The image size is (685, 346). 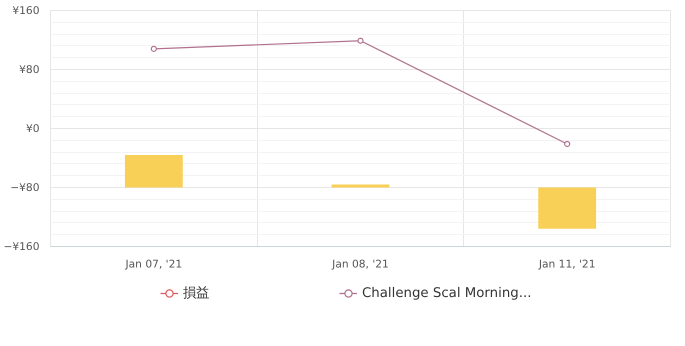 I want to click on y-tick-label: ¥0, so click(x=33, y=128).